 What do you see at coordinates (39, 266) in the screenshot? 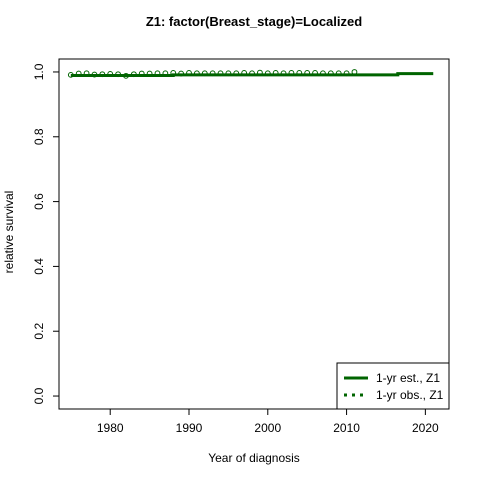
I see `y-tick-label: 0.4` at bounding box center [39, 266].